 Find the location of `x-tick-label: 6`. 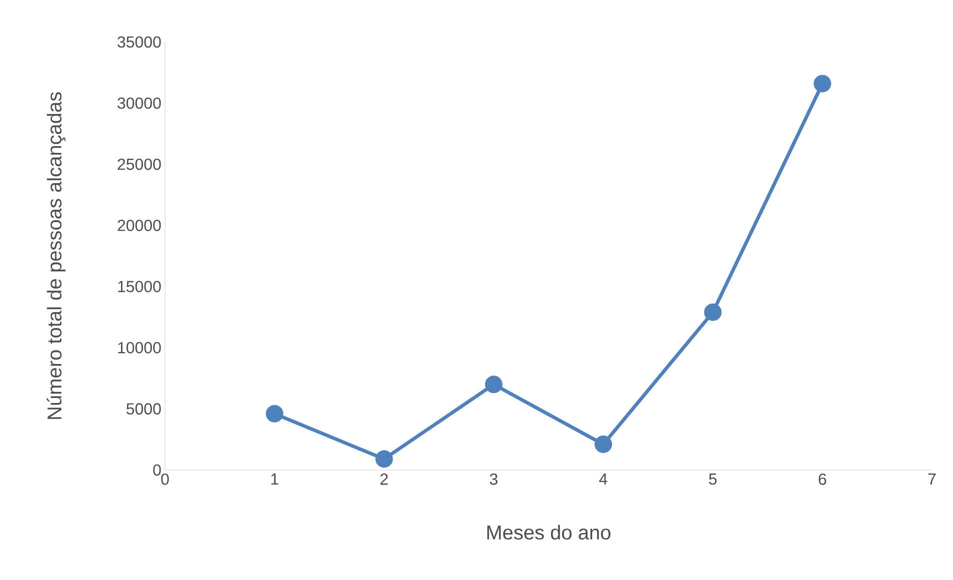

x-tick-label: 6 is located at coordinates (822, 479).